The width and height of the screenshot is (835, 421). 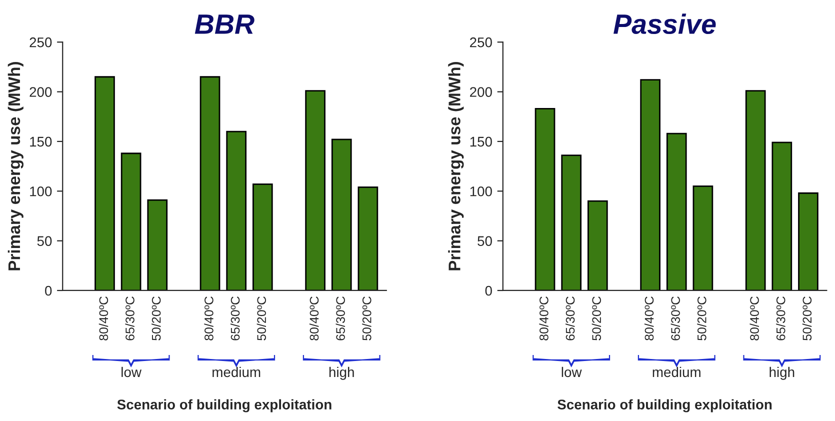 What do you see at coordinates (224, 24) in the screenshot?
I see `chart-title: BBR` at bounding box center [224, 24].